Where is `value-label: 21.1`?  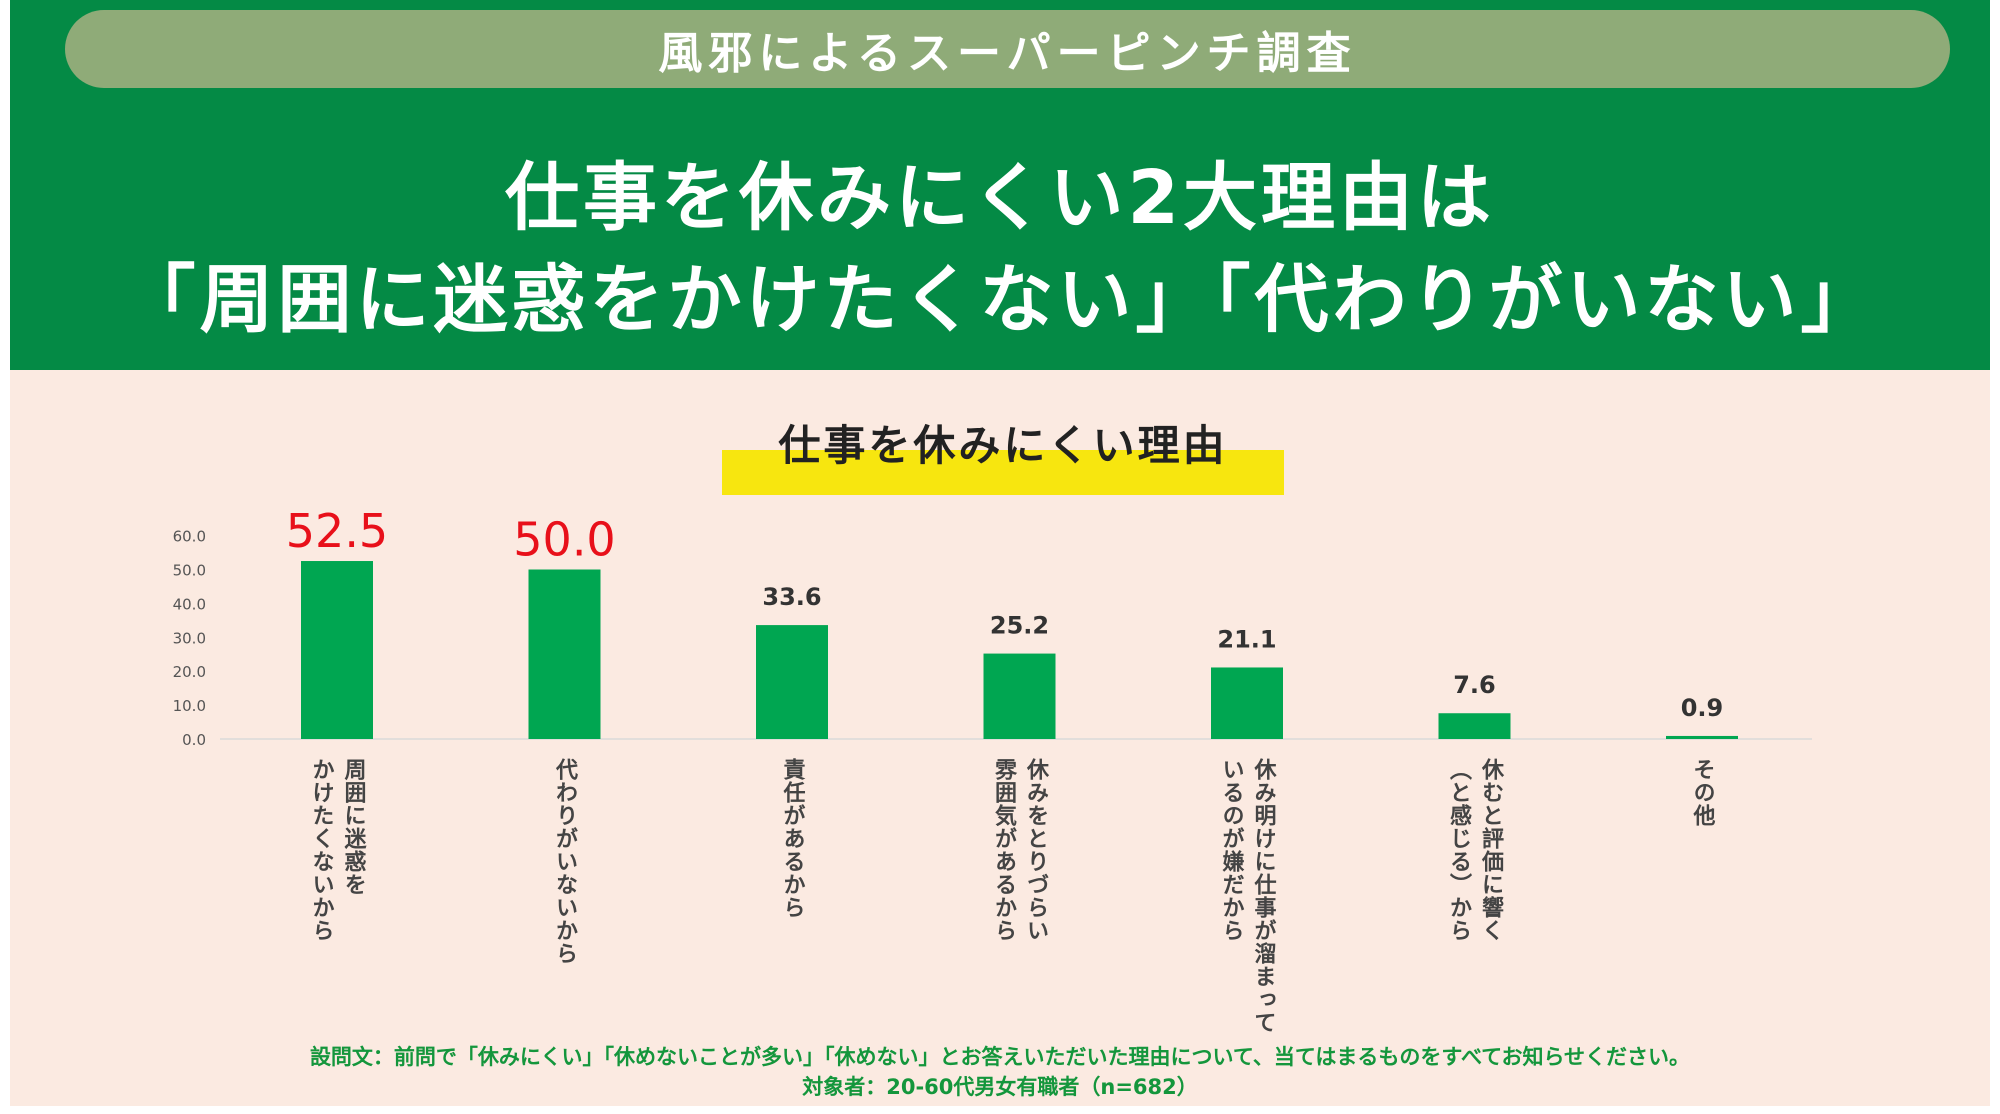
value-label: 21.1 is located at coordinates (1246, 639).